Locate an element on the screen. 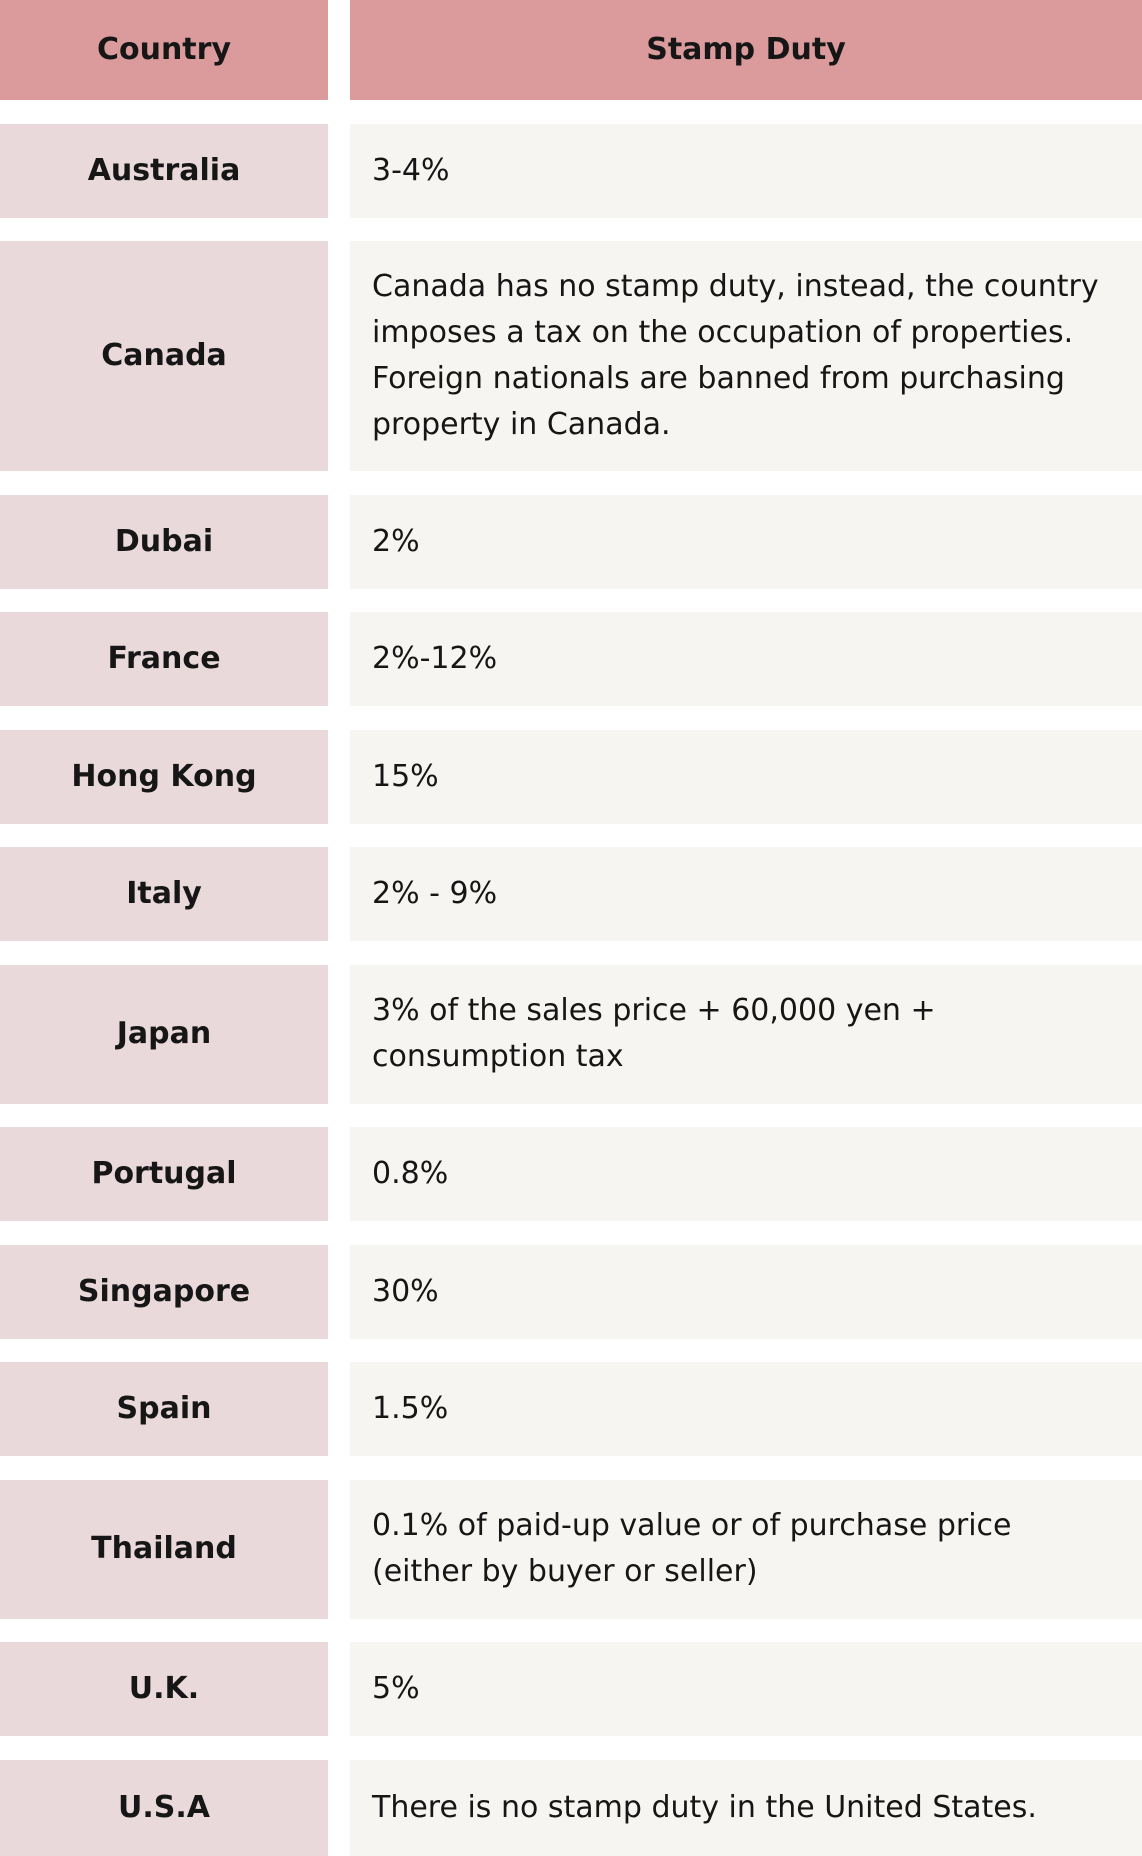 The width and height of the screenshot is (1142, 1856). header-cell: Stamp Duty is located at coordinates (746, 50).